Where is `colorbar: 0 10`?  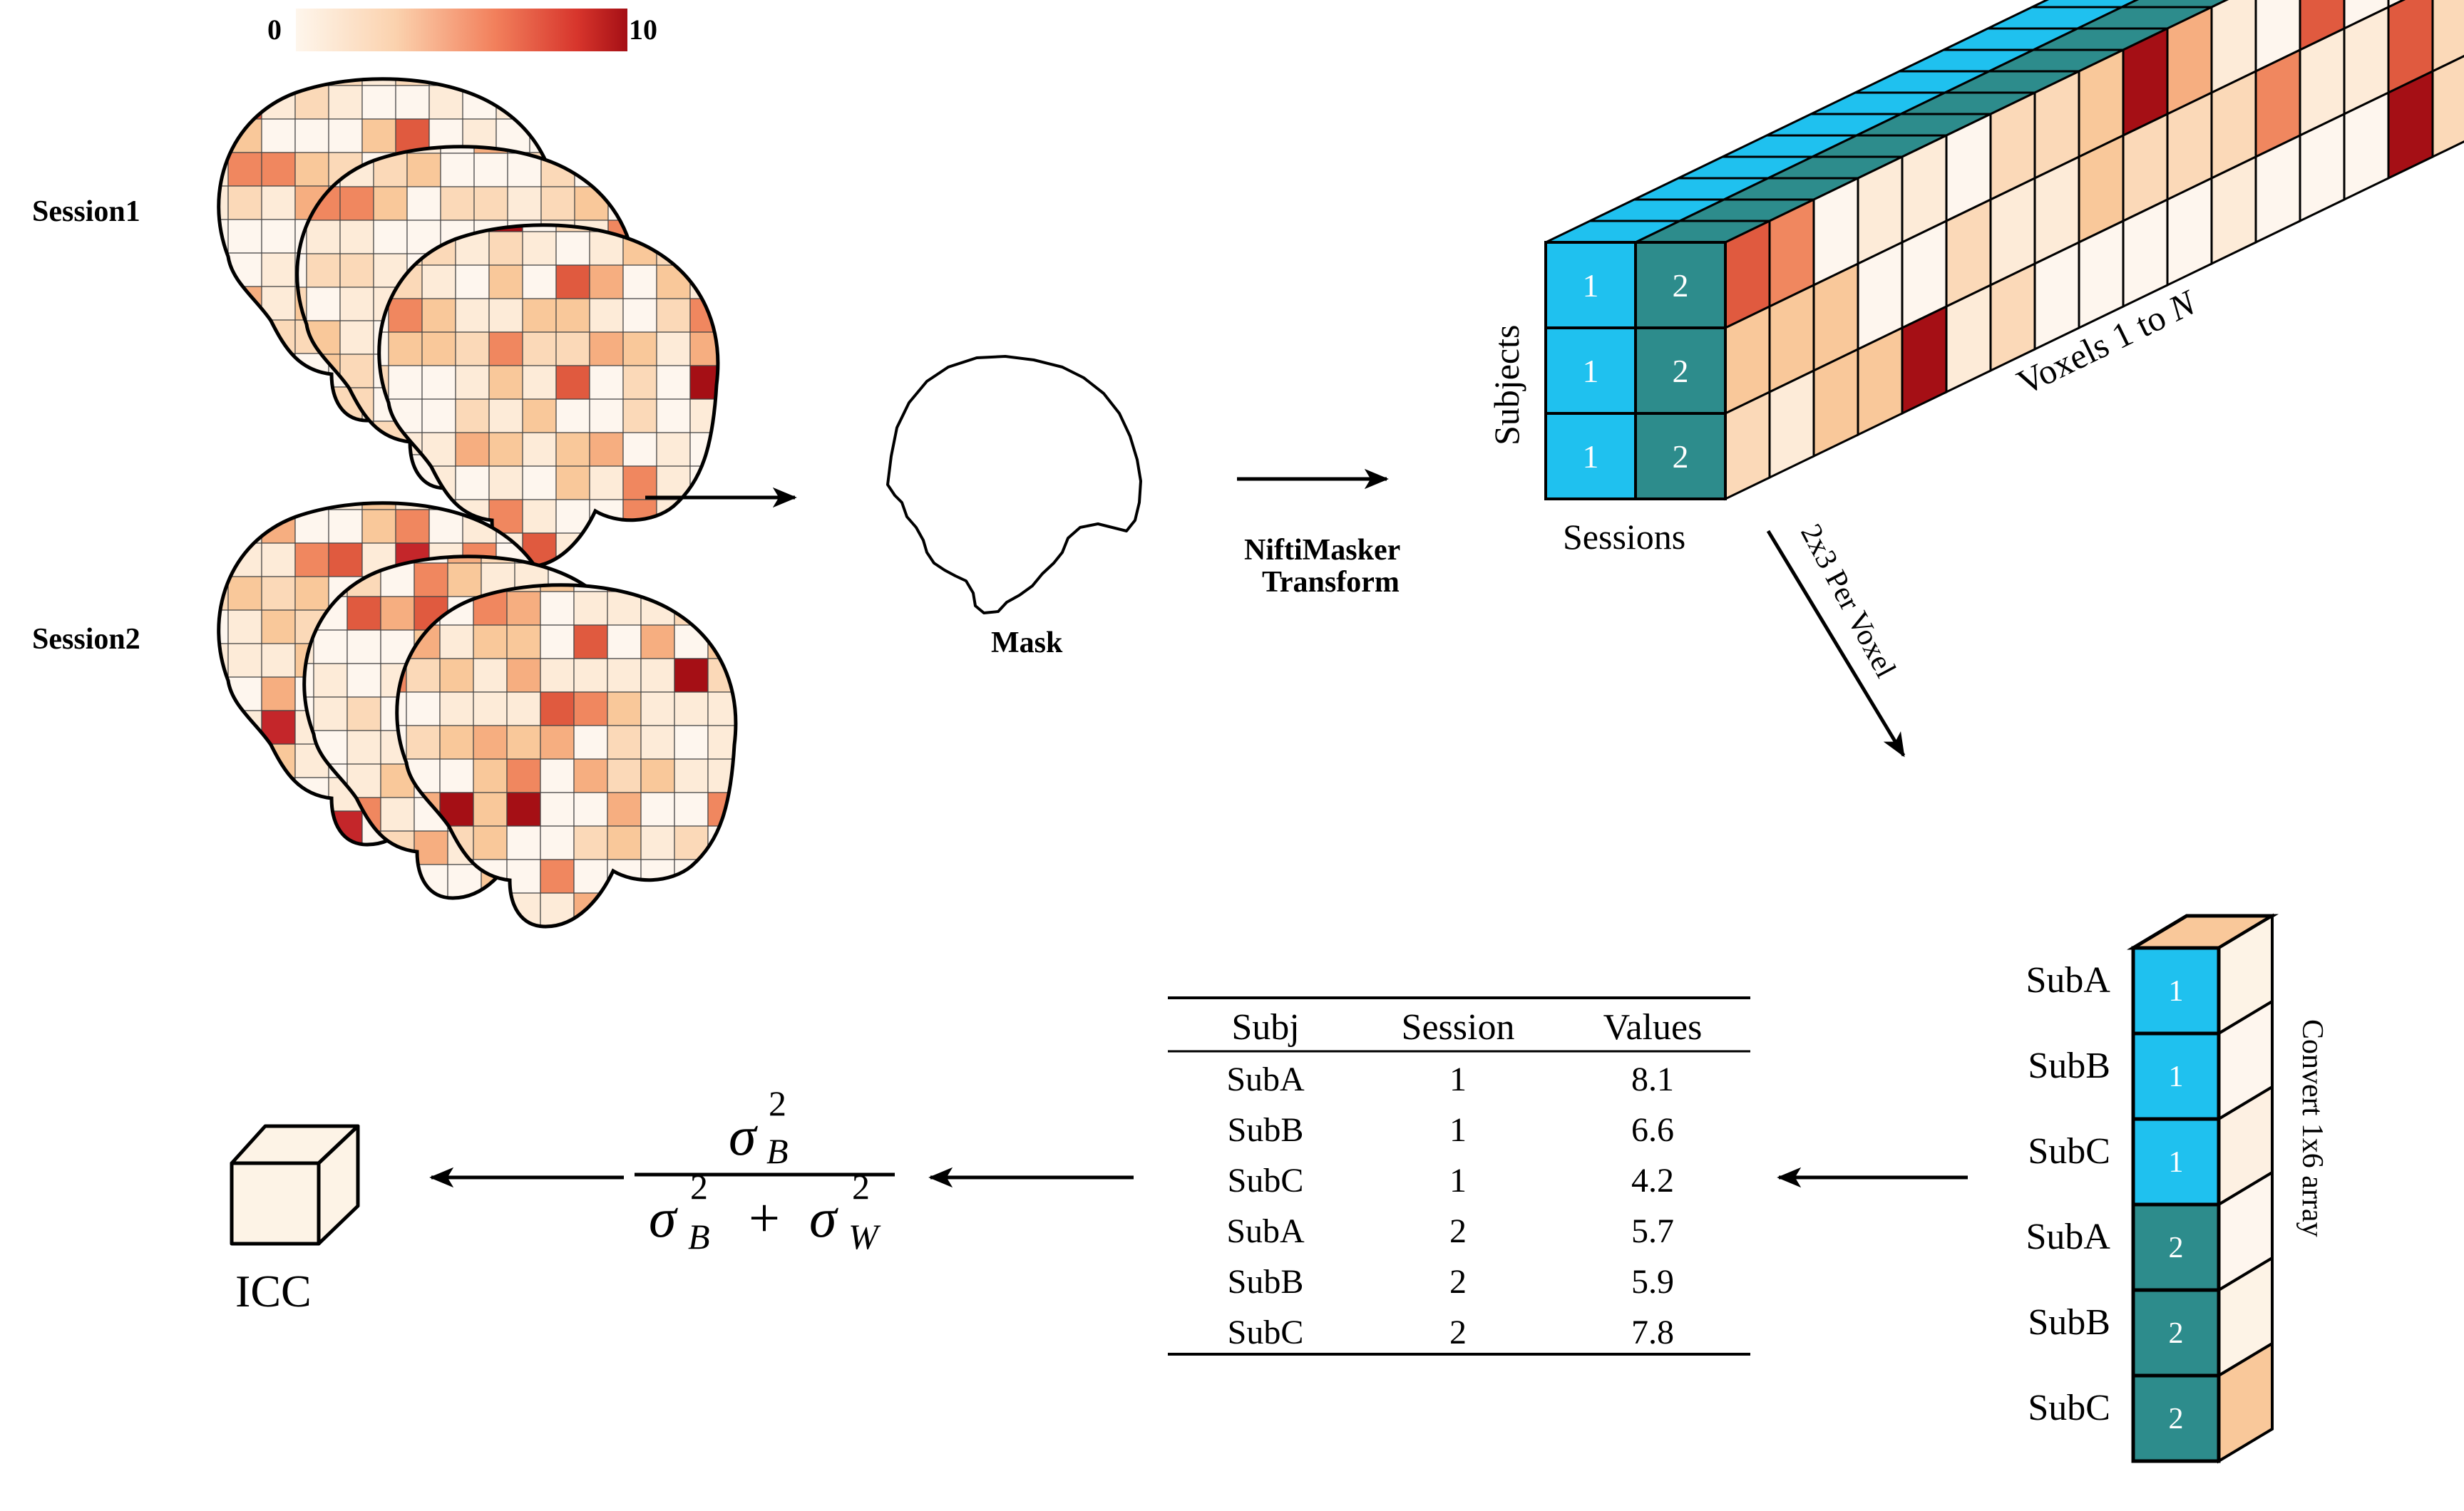
colorbar: 0 10 is located at coordinates (462, 30).